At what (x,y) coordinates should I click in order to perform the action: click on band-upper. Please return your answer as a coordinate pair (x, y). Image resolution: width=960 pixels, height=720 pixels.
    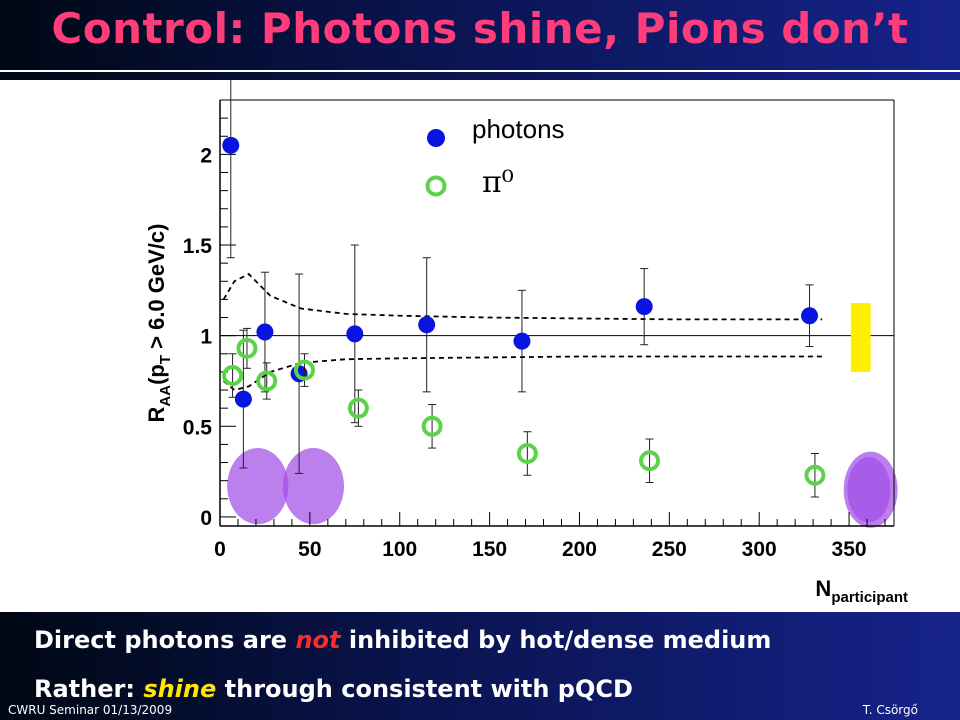
    Looking at the image, I should click on (522, 296).